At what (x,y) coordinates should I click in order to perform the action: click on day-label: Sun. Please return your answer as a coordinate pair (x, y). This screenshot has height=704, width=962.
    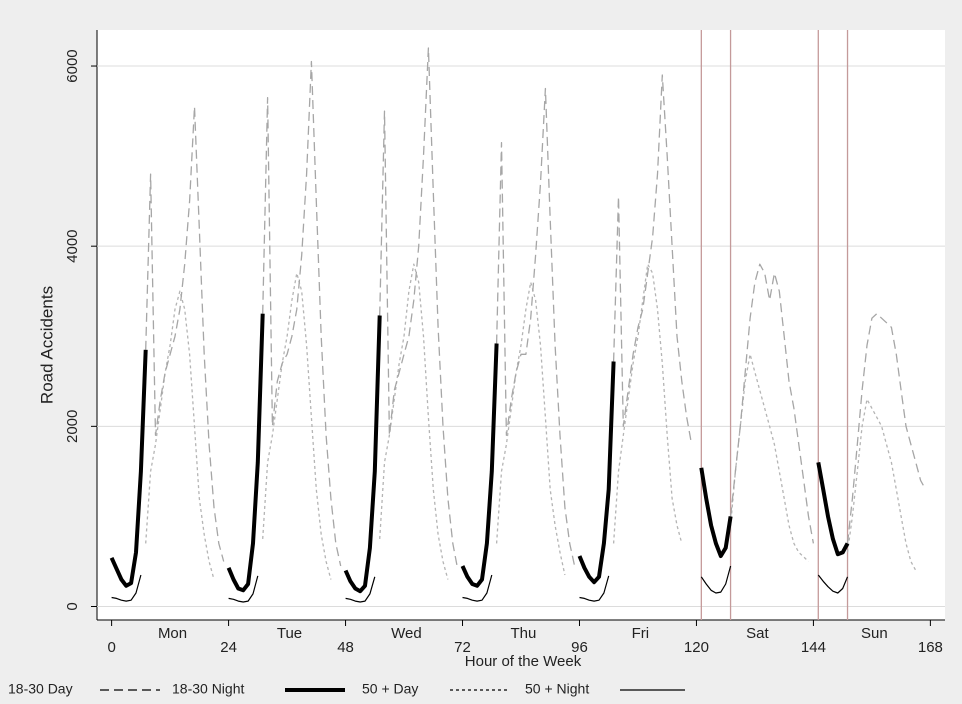
    Looking at the image, I should click on (874, 633).